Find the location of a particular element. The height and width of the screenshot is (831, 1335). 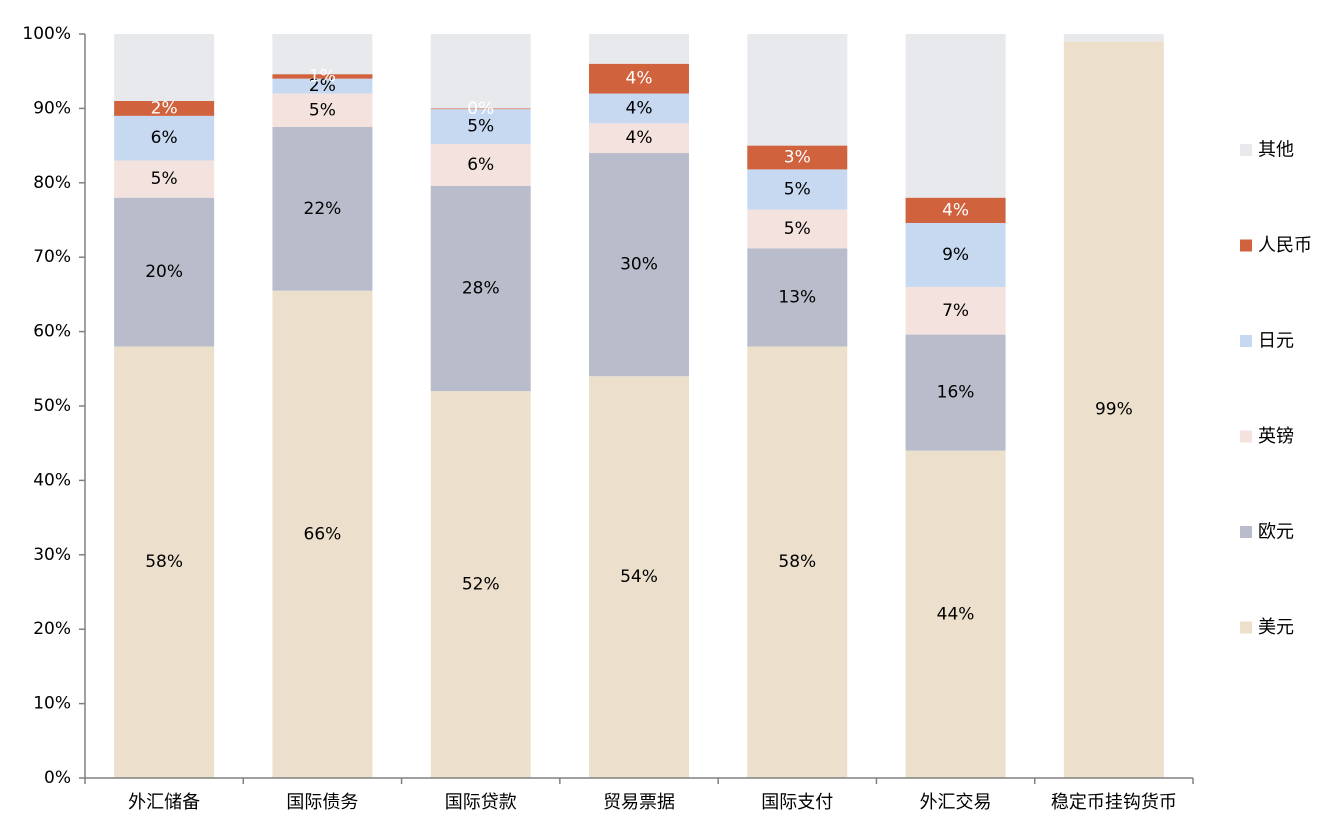

legend-label-5: 其他 is located at coordinates (1276, 150).